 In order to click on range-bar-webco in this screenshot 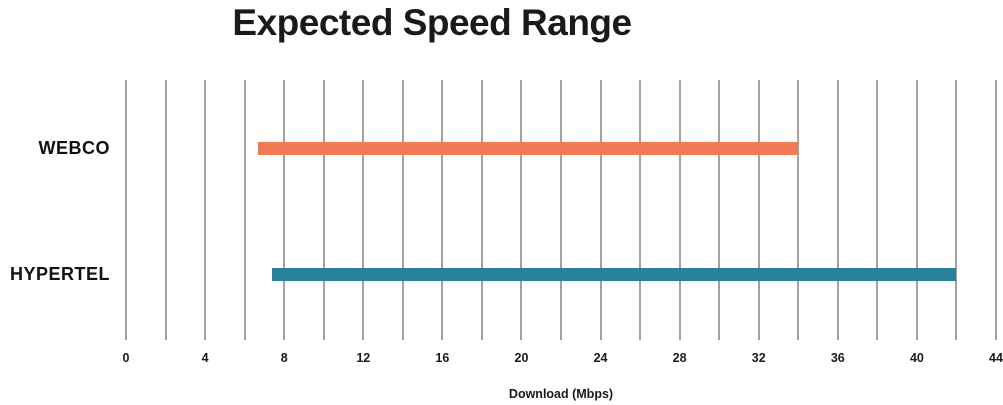, I will do `click(528, 148)`.